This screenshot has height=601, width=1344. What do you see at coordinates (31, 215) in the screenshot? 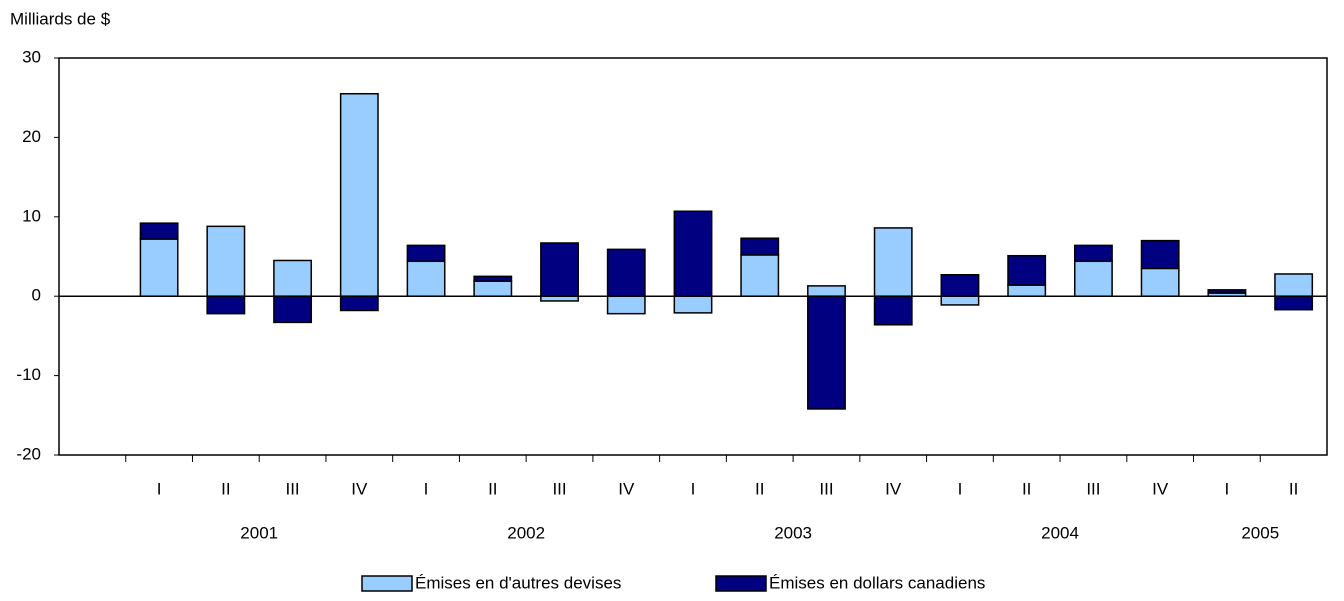
I see `y-tick-label: 10` at bounding box center [31, 215].